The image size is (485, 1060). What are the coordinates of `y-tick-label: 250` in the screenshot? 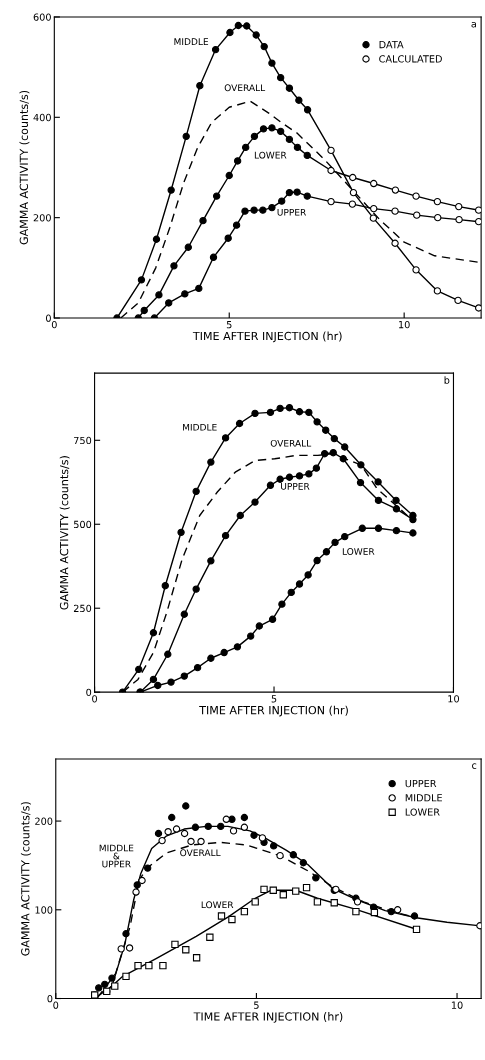 It's located at (82, 608).